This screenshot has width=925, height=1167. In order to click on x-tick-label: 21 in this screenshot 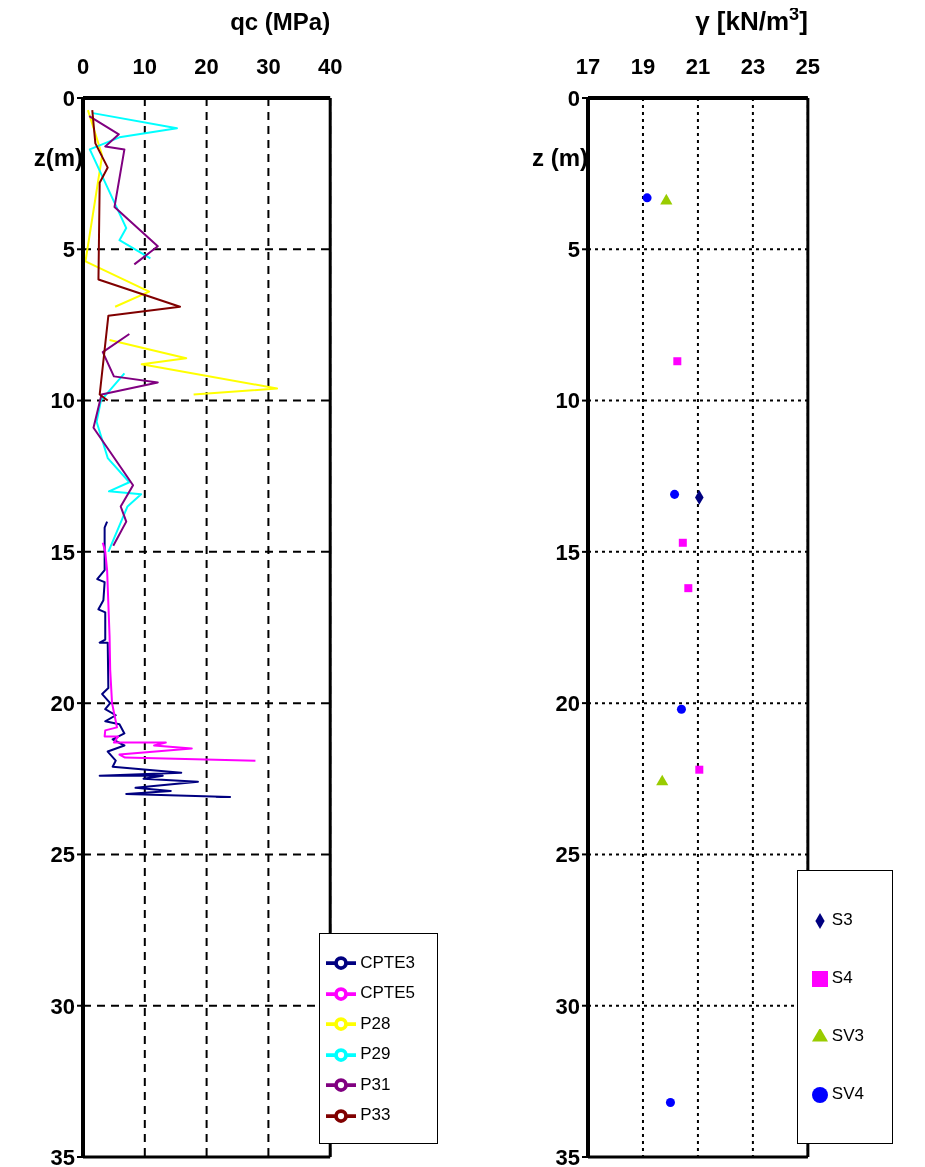, I will do `click(698, 66)`.